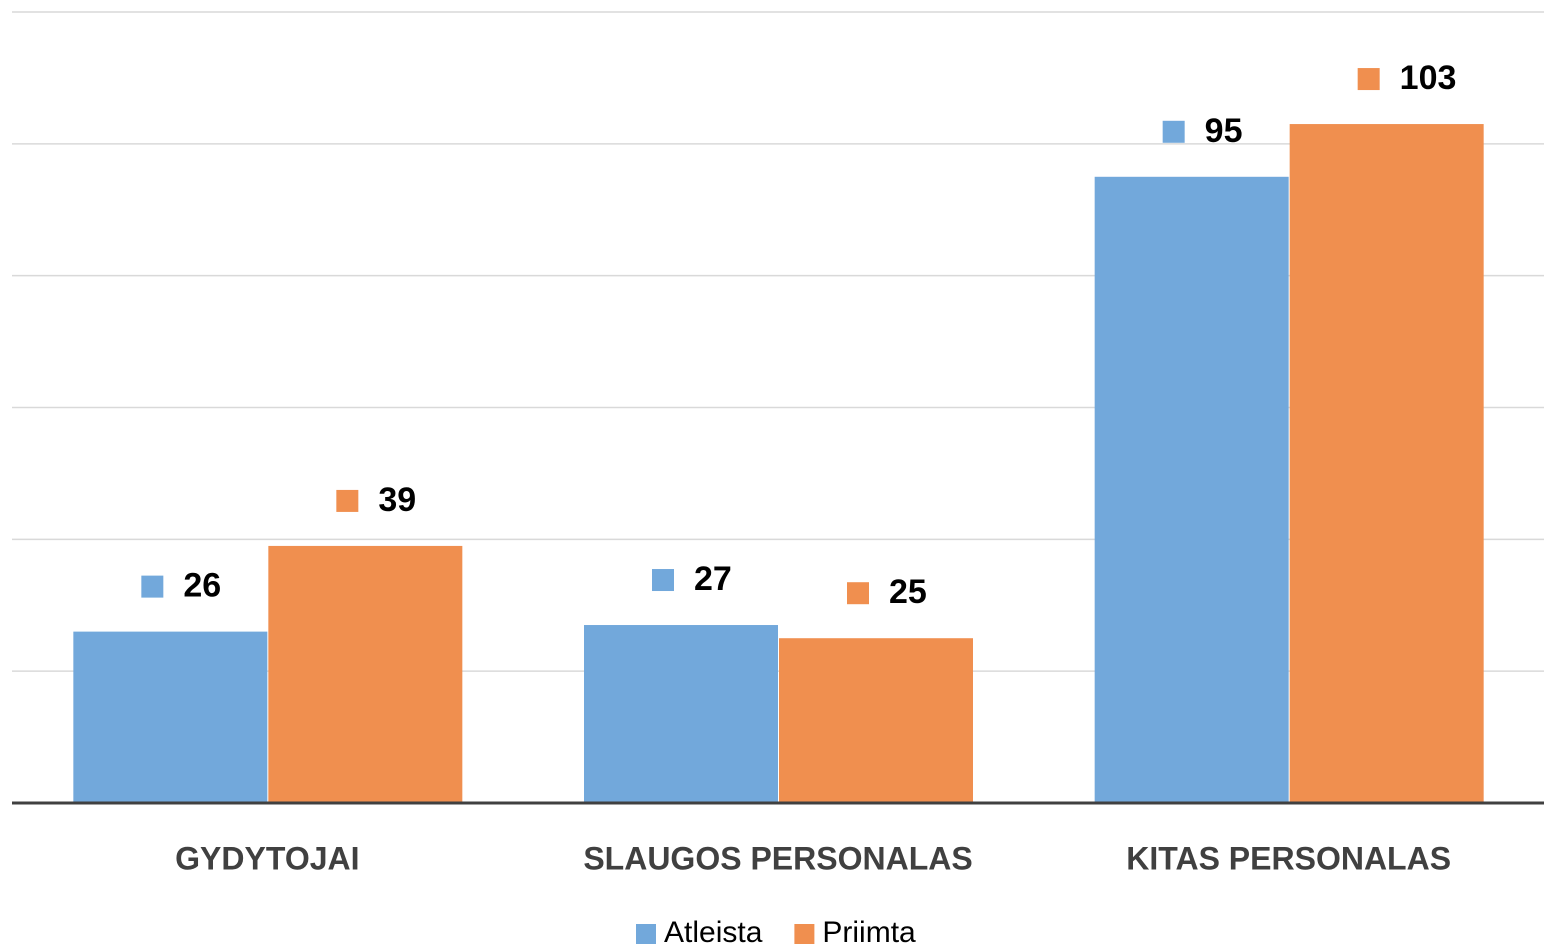  What do you see at coordinates (713, 932) in the screenshot?
I see `legend-label: Atleista` at bounding box center [713, 932].